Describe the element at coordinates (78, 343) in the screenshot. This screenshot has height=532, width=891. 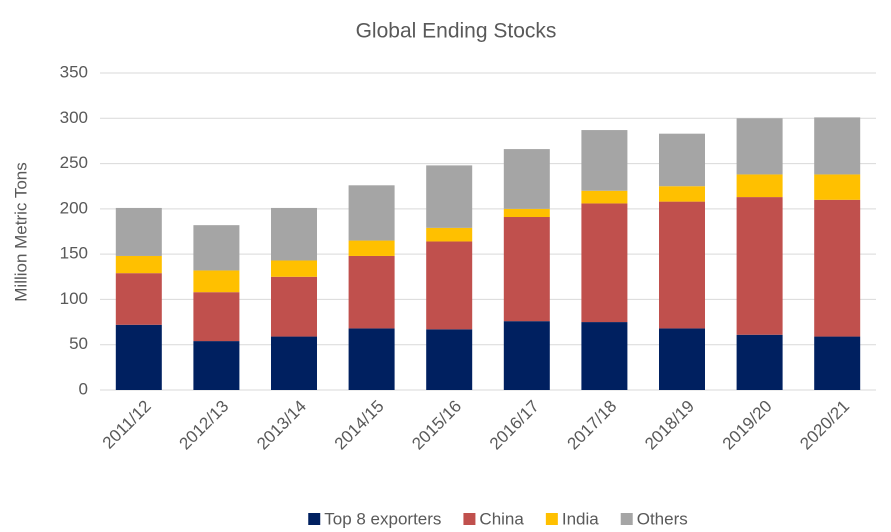
I see `y-tick-label: 50` at that location.